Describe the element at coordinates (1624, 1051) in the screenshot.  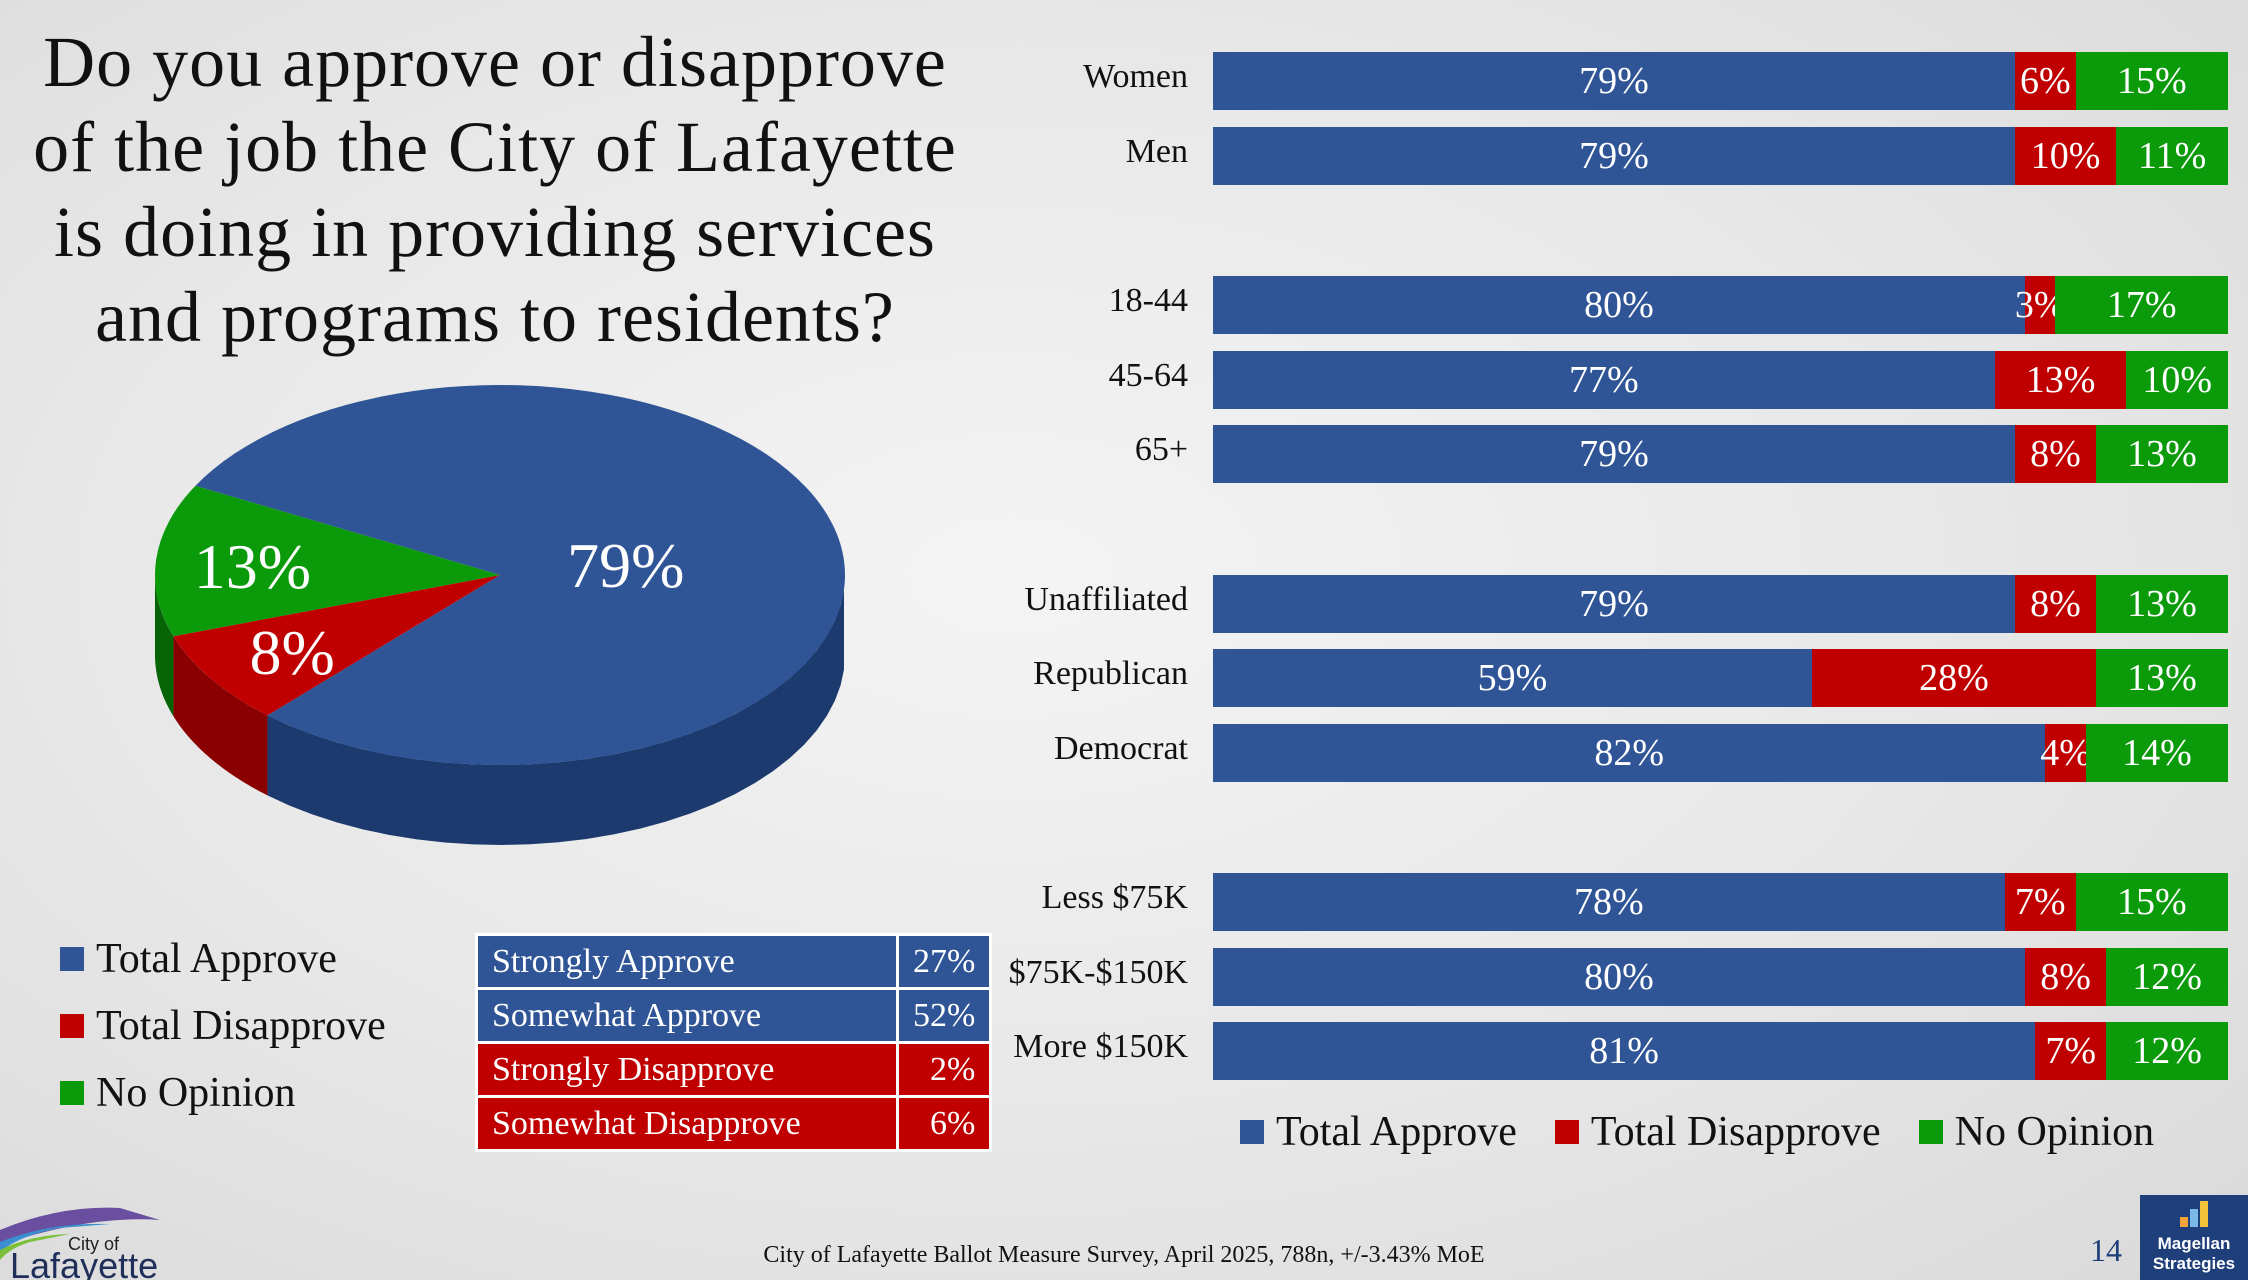
I see `bar-segment-approve: 81%` at that location.